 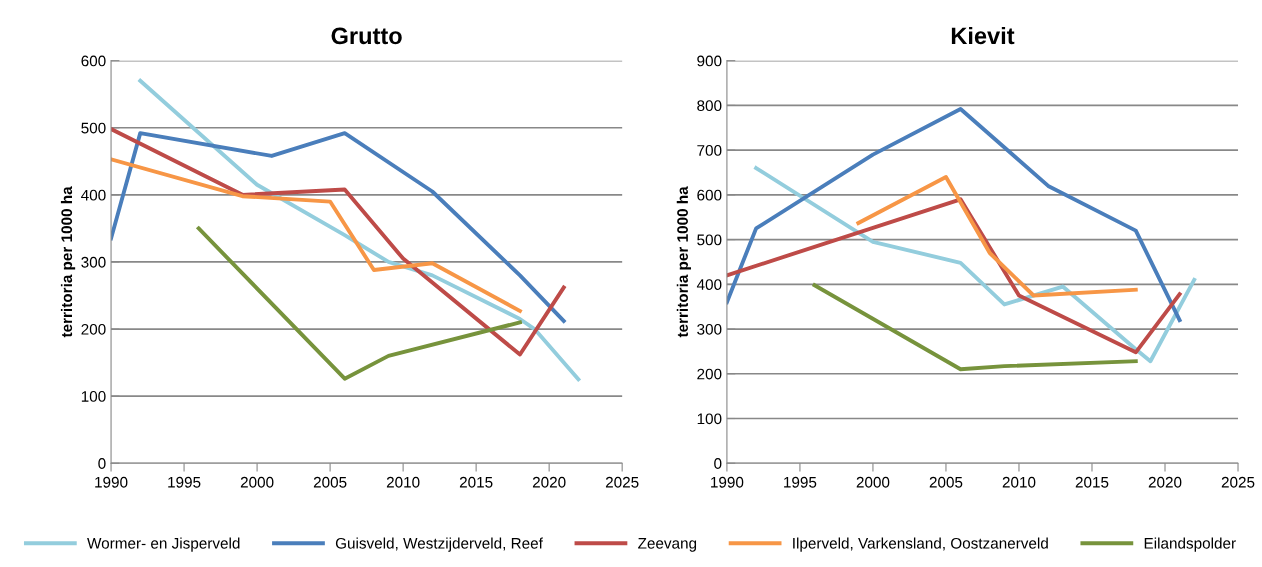 I want to click on legend-label: Zeevang, so click(x=667, y=545).